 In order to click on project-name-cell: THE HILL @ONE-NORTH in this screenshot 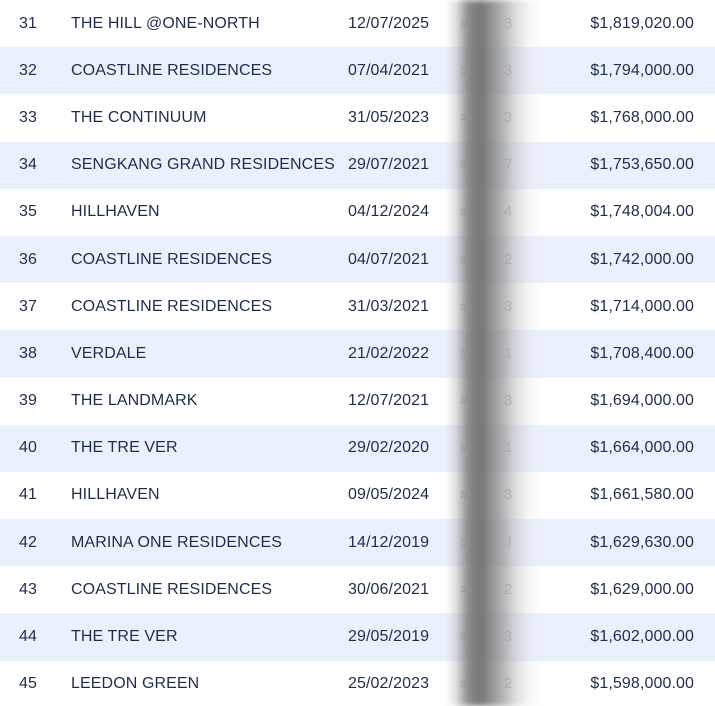, I will do `click(165, 23)`.